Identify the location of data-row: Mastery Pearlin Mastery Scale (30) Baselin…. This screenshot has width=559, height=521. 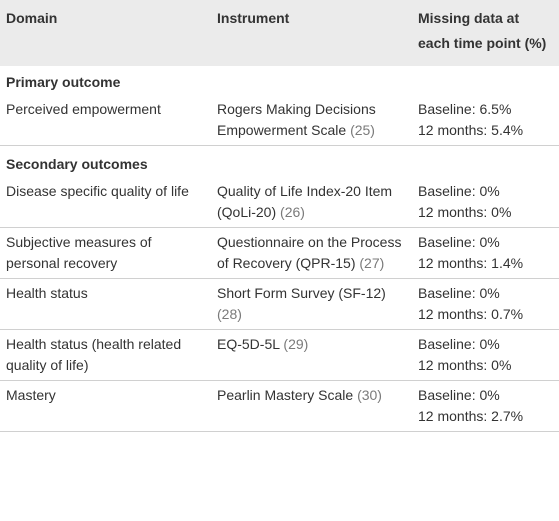
(279, 406).